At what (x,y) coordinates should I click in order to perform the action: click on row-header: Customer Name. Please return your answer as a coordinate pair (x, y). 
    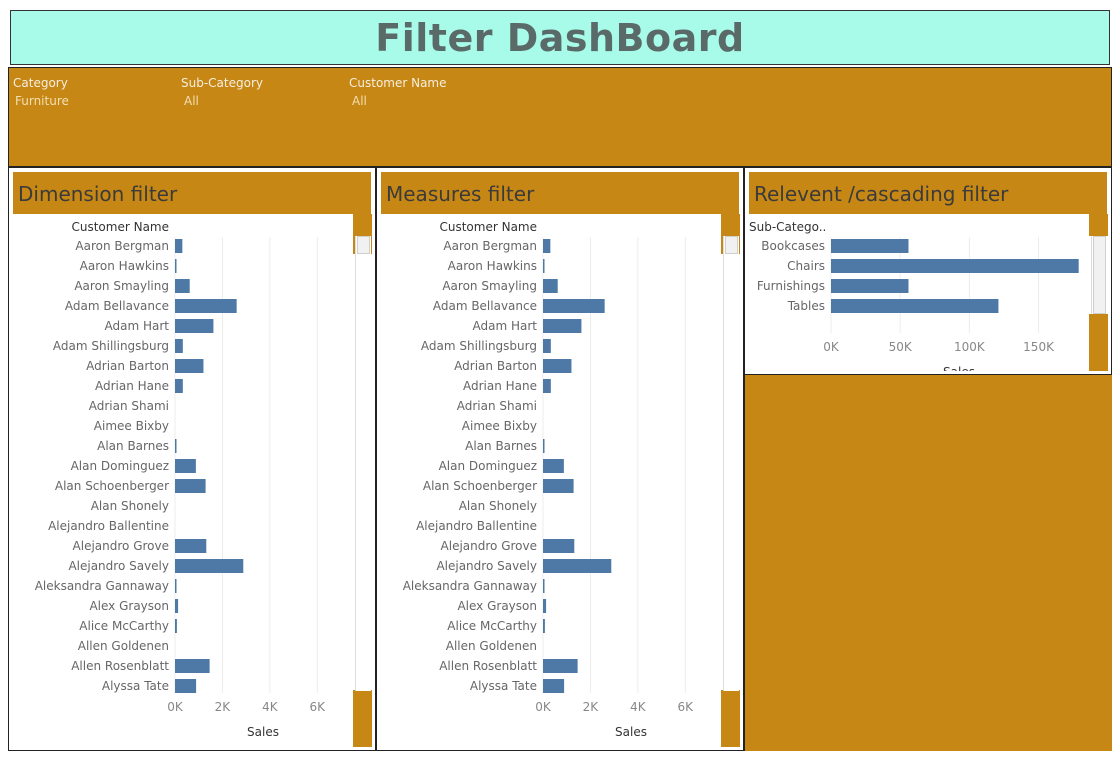
    Looking at the image, I should click on (120, 227).